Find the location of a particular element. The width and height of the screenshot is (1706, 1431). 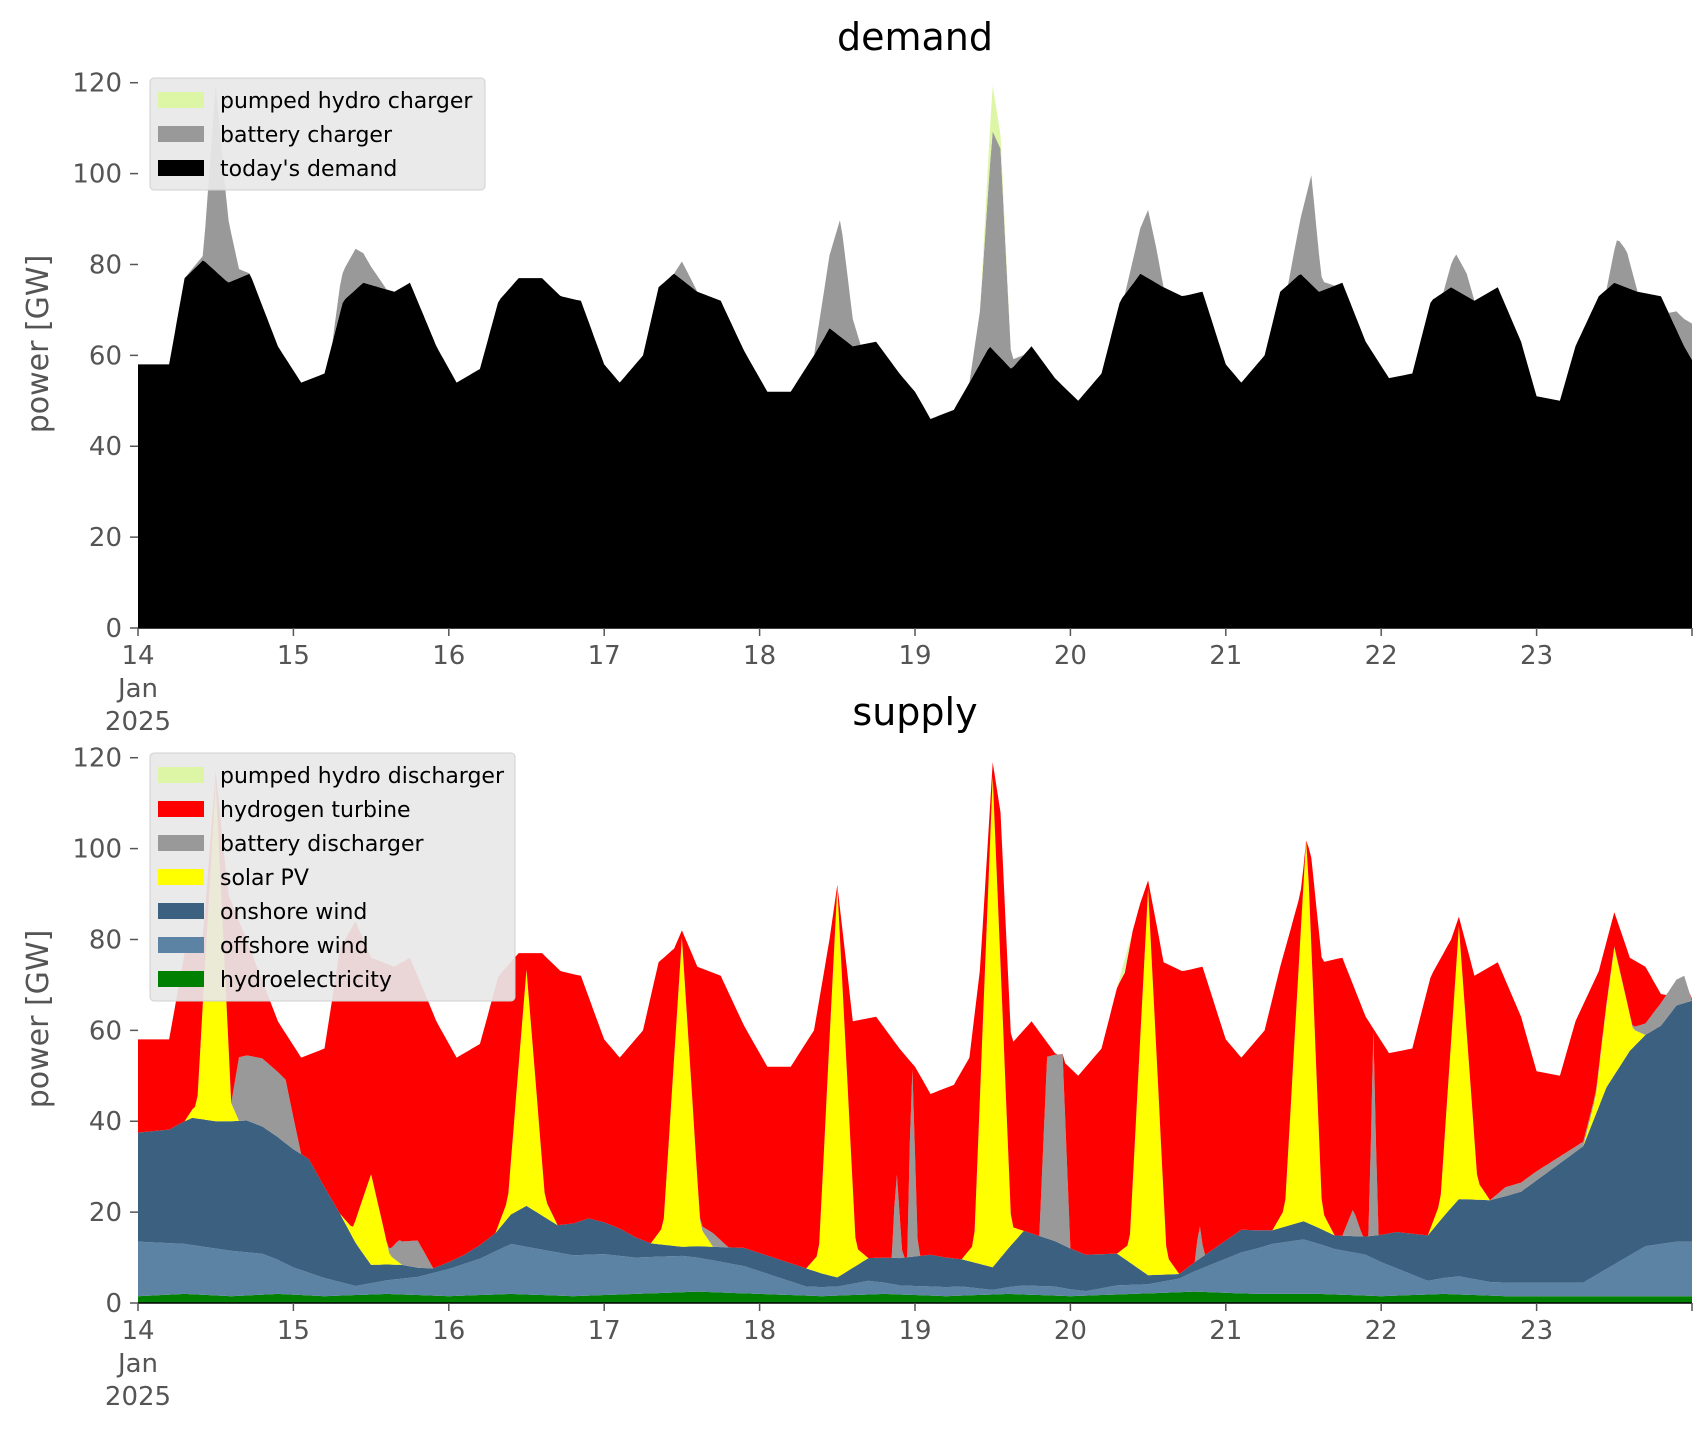

supply-ytick-label: 100 is located at coordinates (97, 850).